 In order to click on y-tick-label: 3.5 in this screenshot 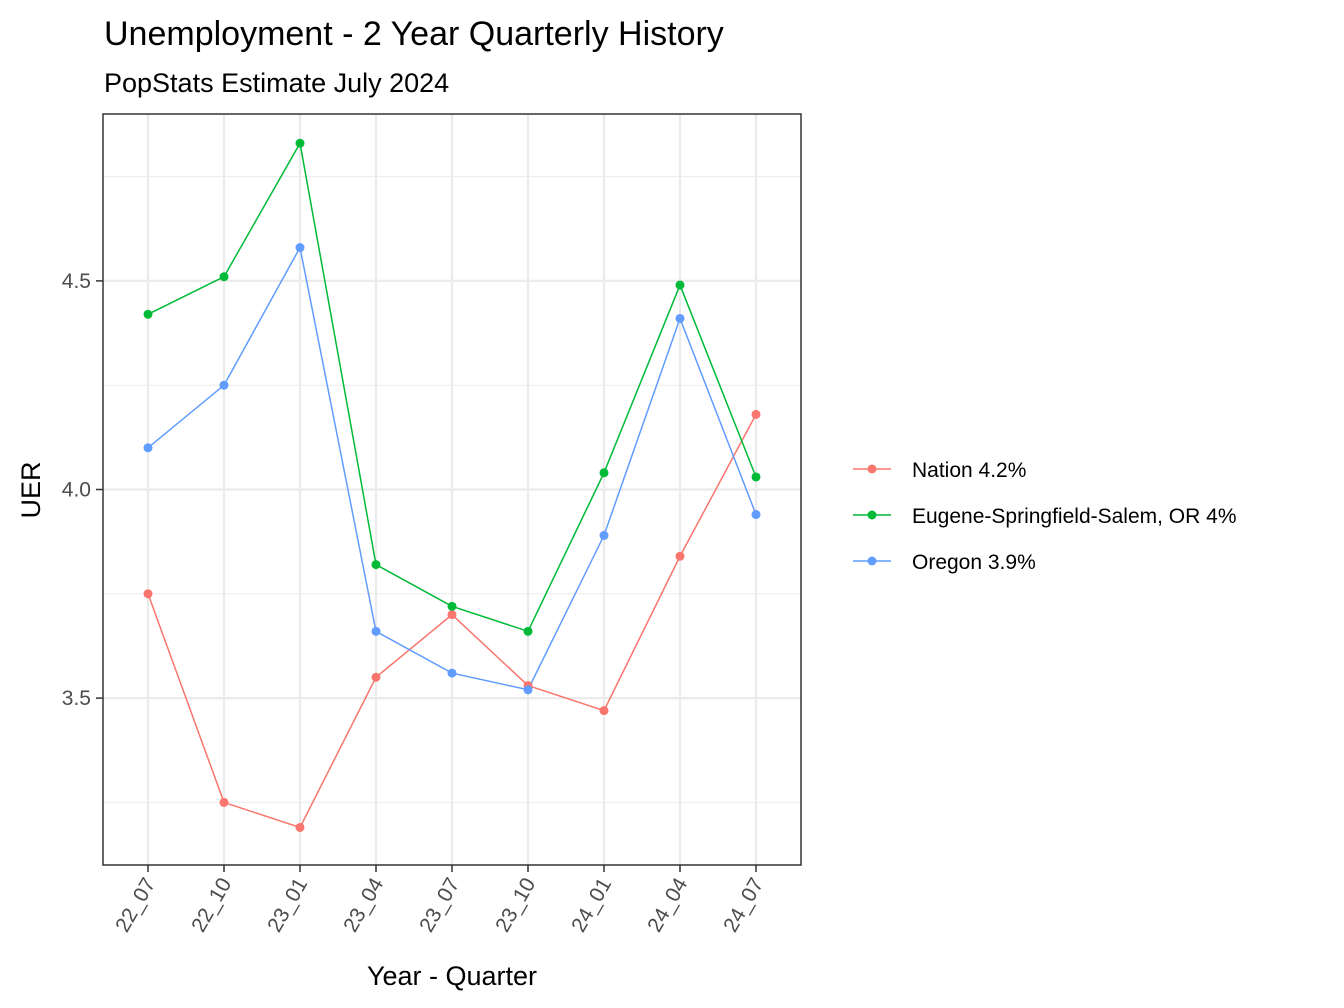, I will do `click(76, 698)`.